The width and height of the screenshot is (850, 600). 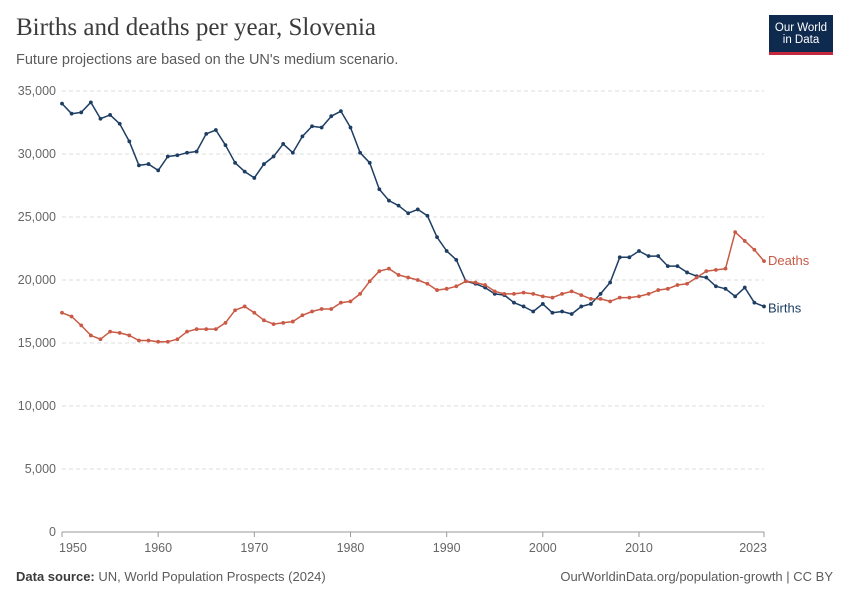 What do you see at coordinates (801, 35) in the screenshot?
I see `owid-logo: Our World in Data` at bounding box center [801, 35].